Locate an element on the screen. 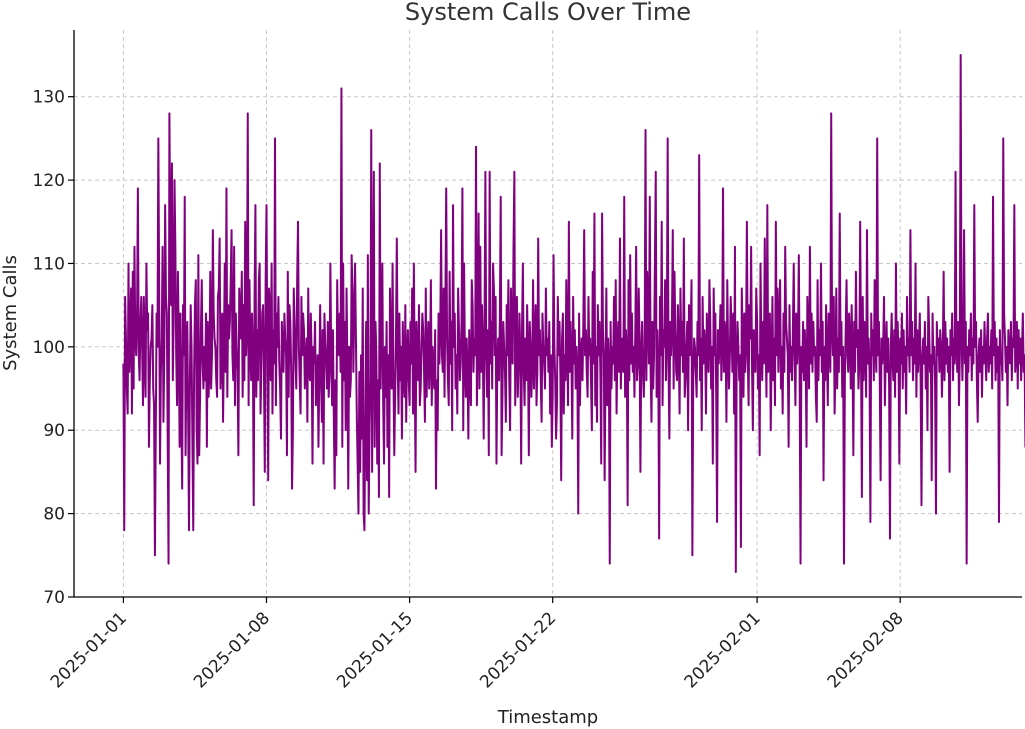 The image size is (1025, 729). y-tick-label: 120 is located at coordinates (49, 181).